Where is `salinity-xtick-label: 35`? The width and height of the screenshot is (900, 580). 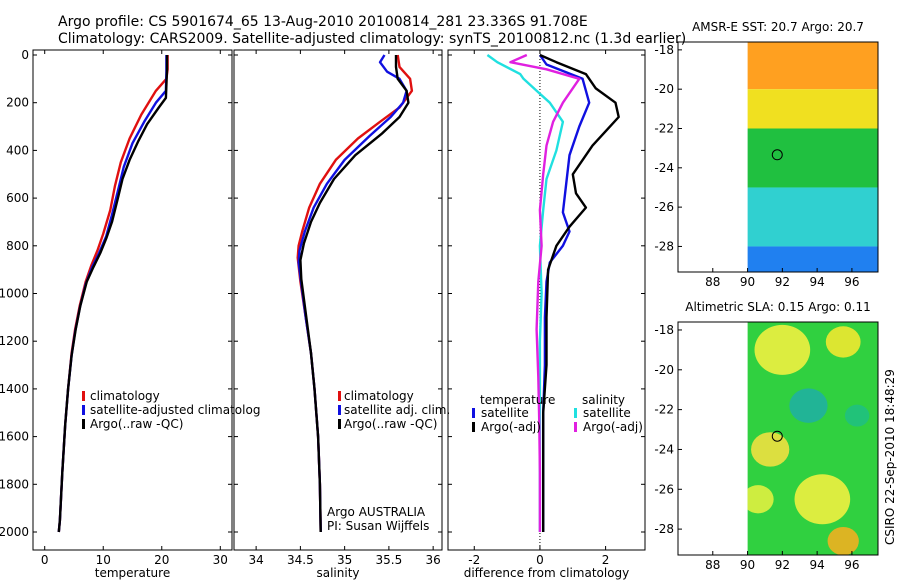
salinity-xtick-label: 35 is located at coordinates (344, 560).